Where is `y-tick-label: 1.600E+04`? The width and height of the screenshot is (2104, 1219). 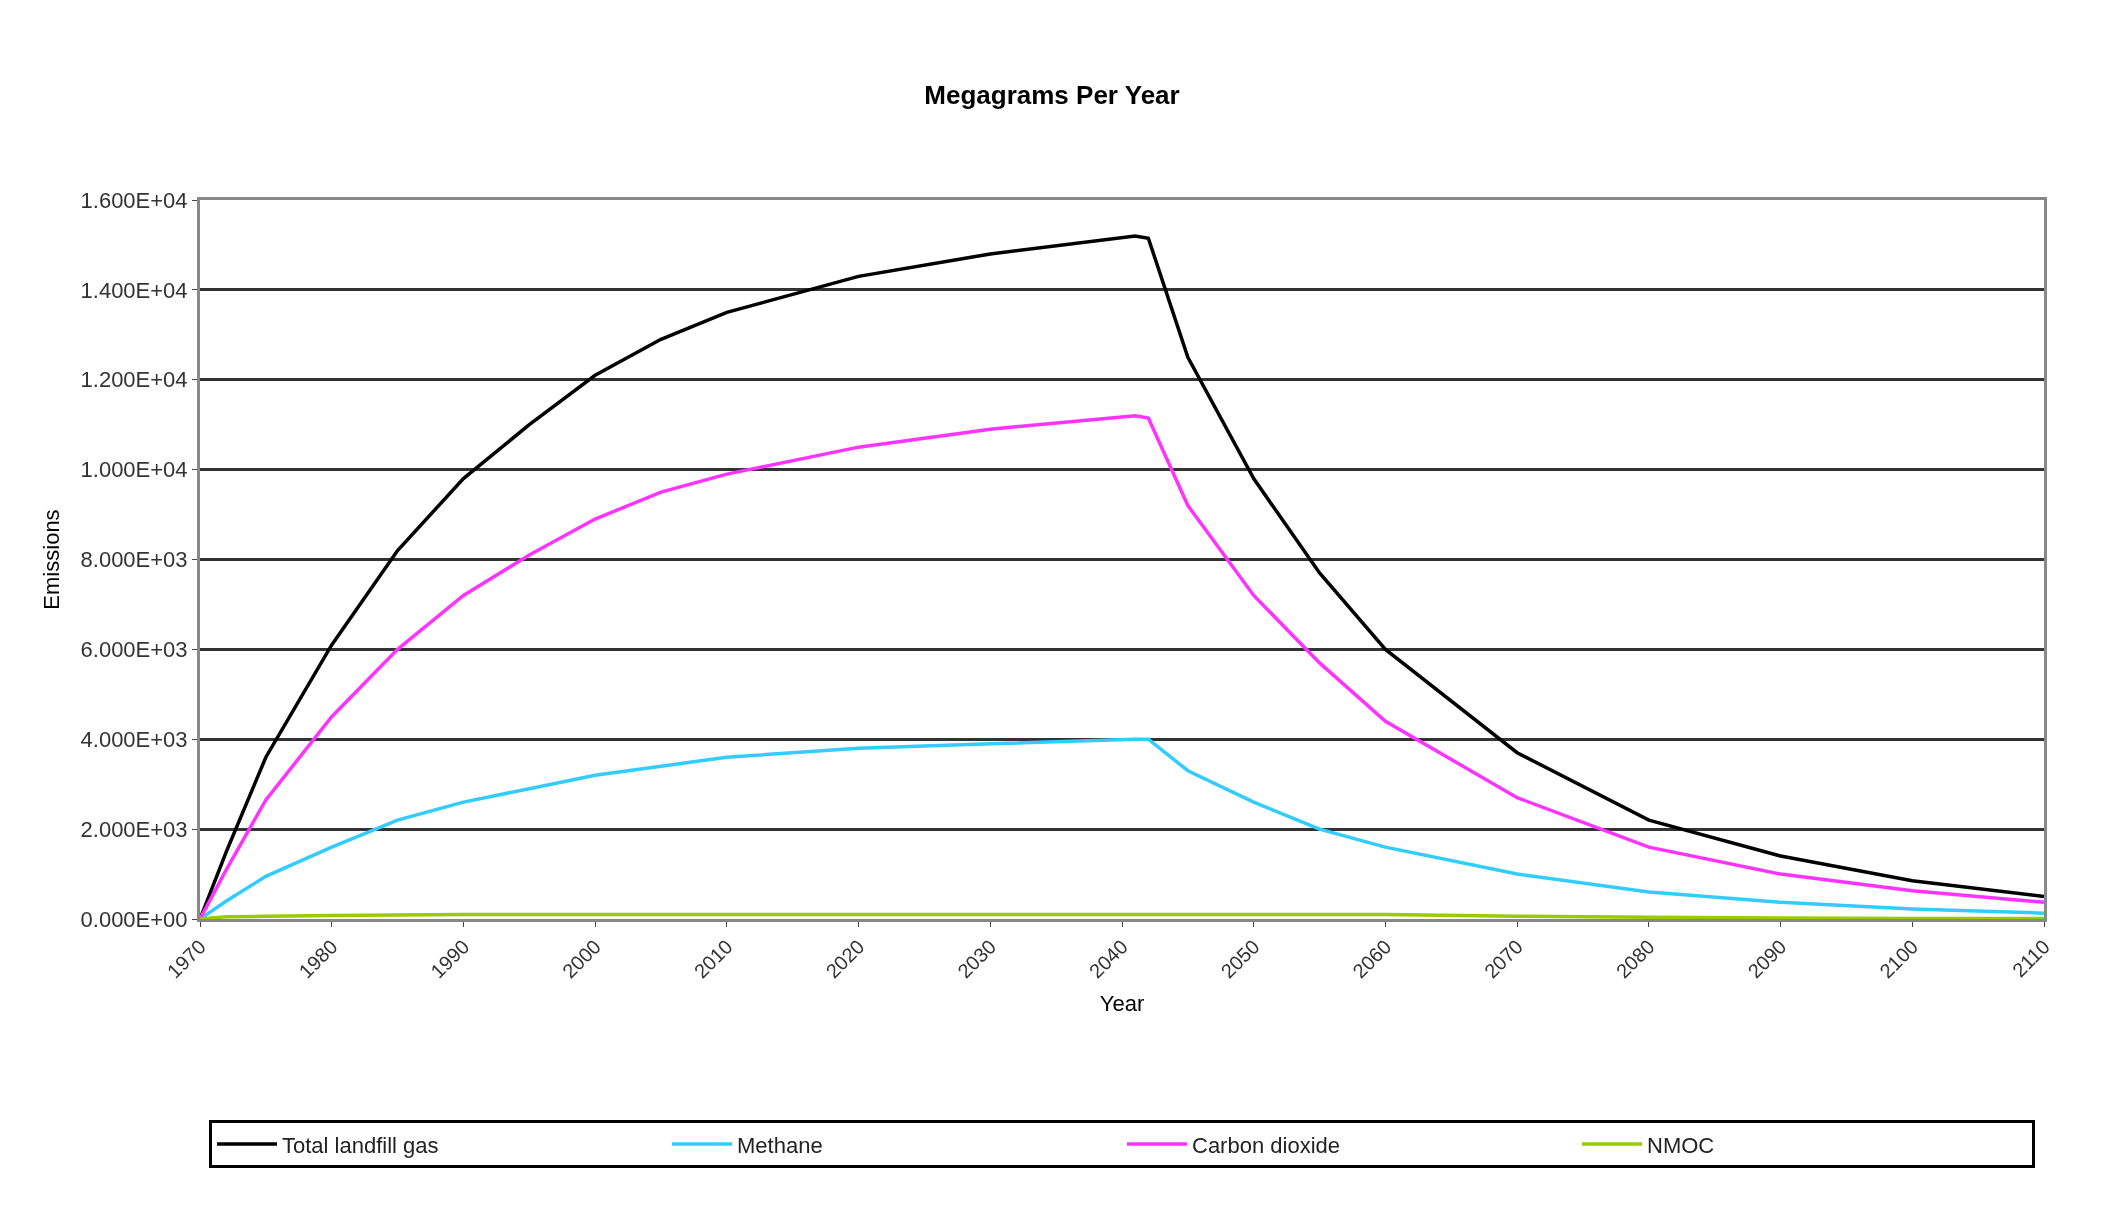
y-tick-label: 1.600E+04 is located at coordinates (134, 200).